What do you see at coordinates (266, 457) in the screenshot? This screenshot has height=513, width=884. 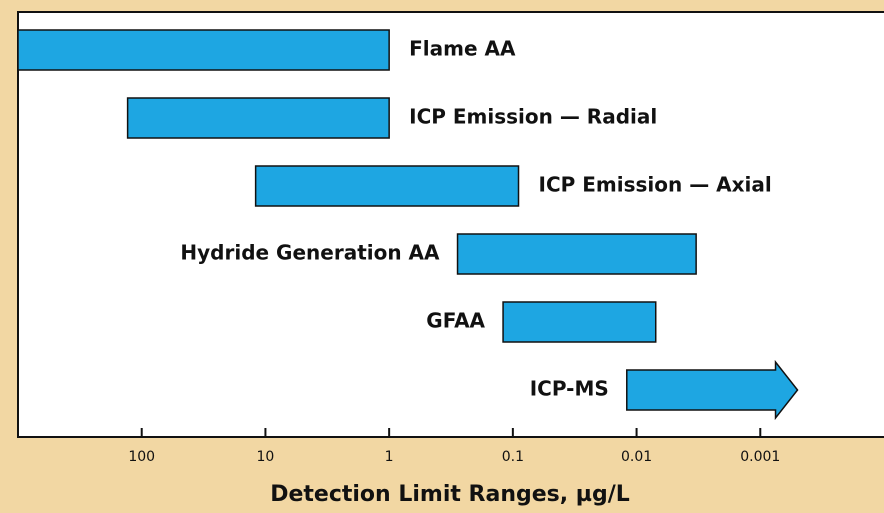 I see `x-tick-label: 10` at bounding box center [266, 457].